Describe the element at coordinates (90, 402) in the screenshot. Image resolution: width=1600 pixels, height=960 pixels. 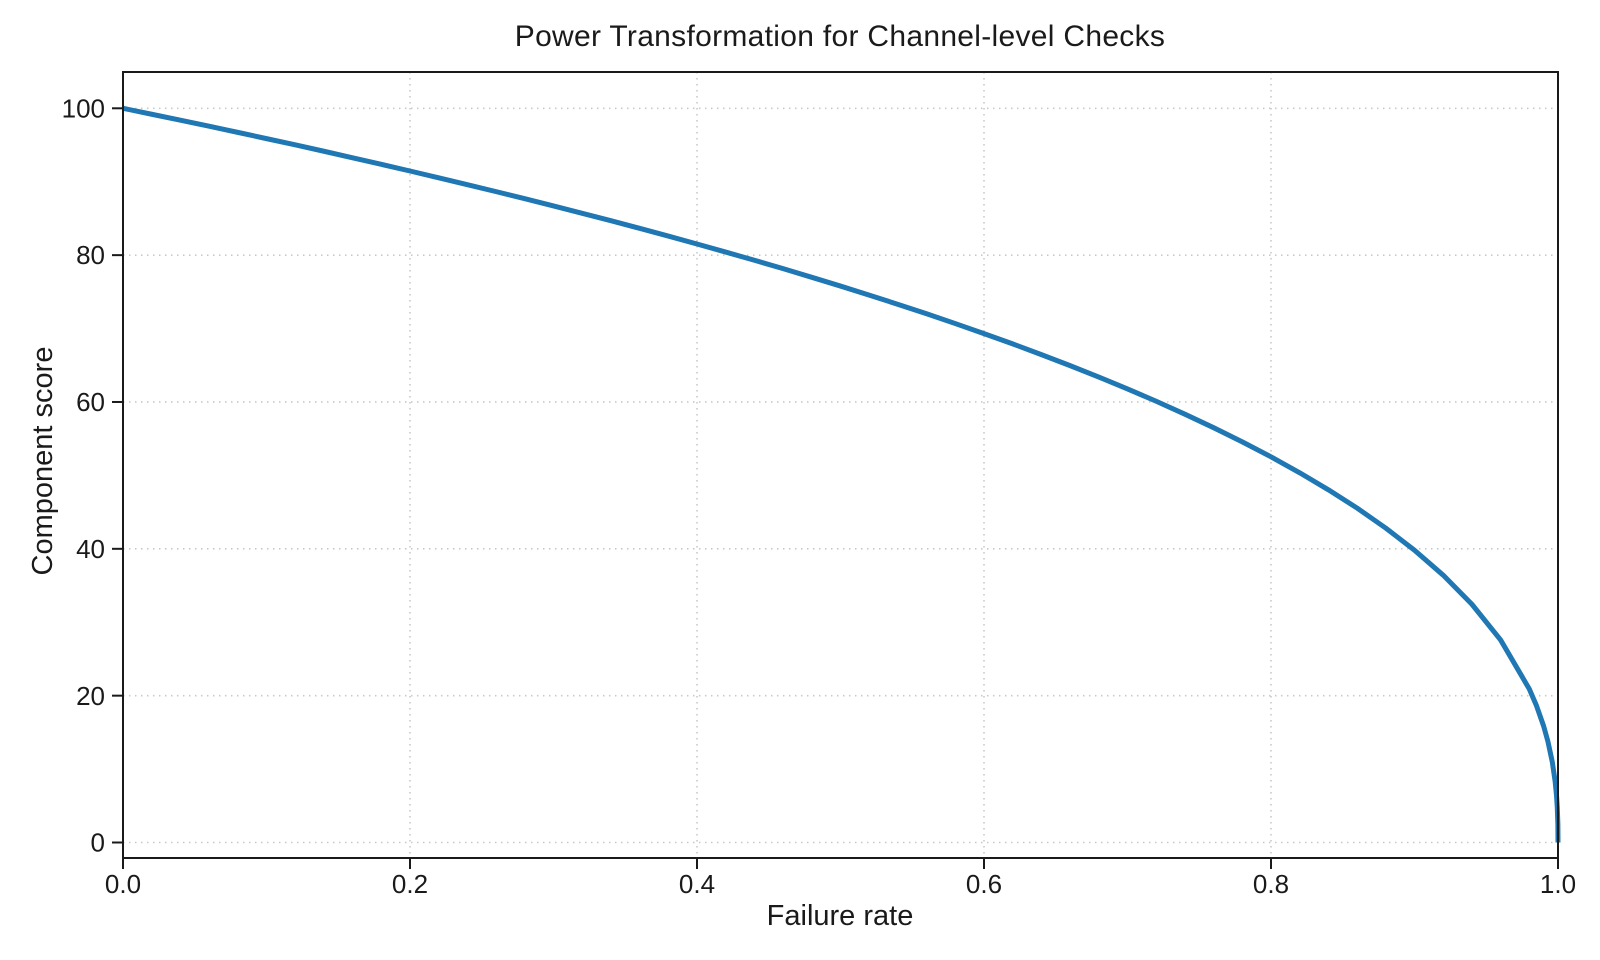
I see `y-tick-label: 60` at that location.